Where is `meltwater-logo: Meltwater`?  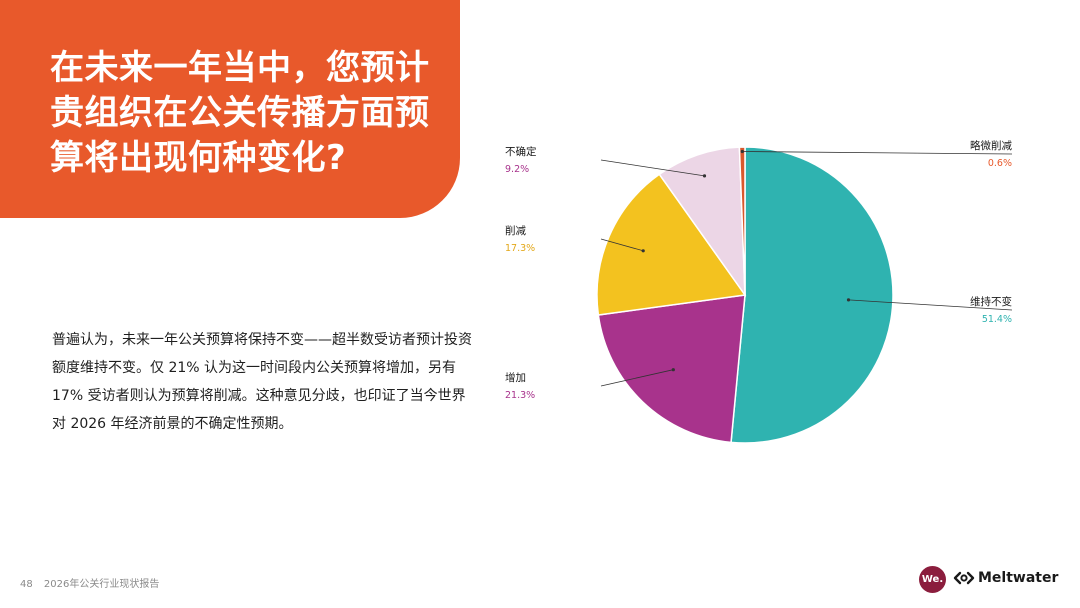 meltwater-logo: Meltwater is located at coordinates (1005, 578).